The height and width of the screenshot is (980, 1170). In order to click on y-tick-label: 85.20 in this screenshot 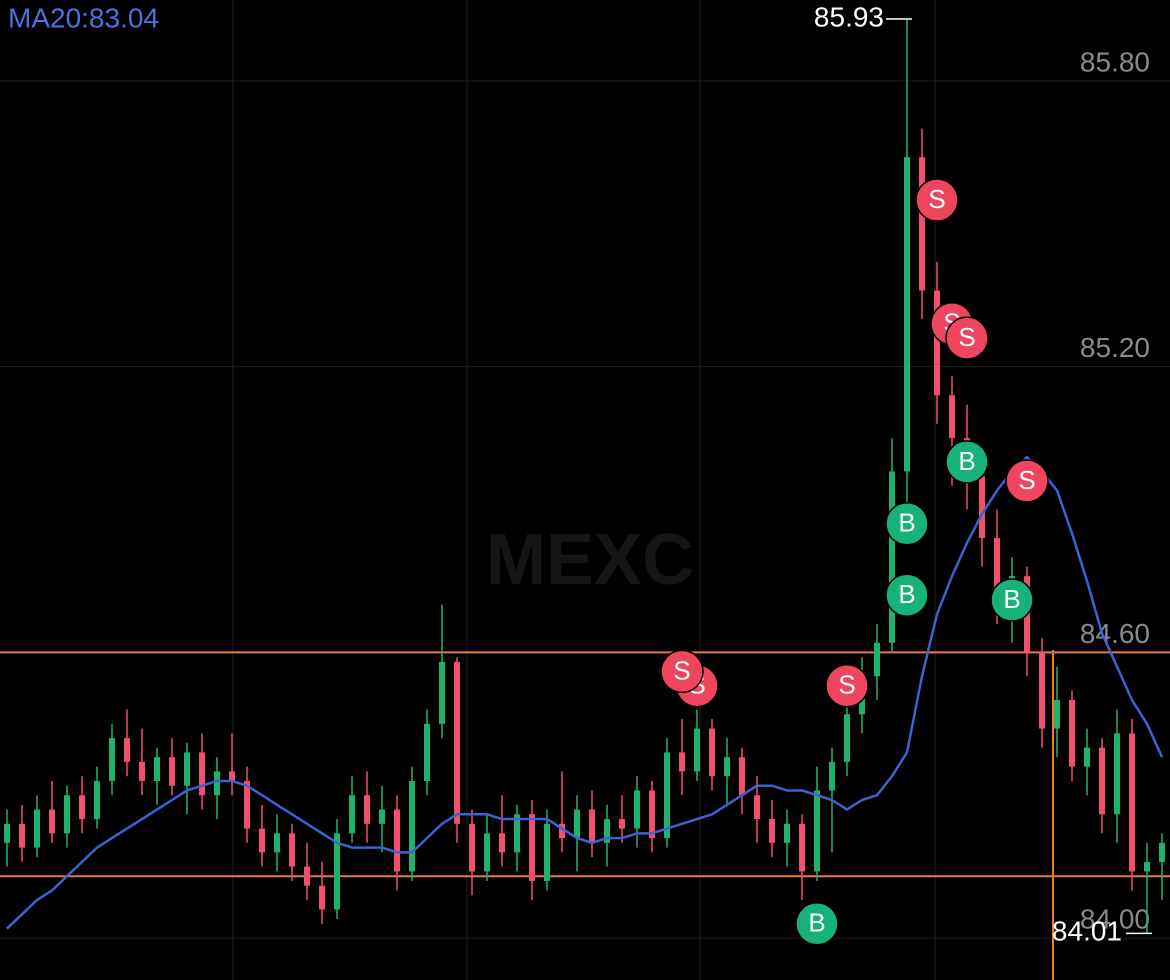, I will do `click(1115, 347)`.